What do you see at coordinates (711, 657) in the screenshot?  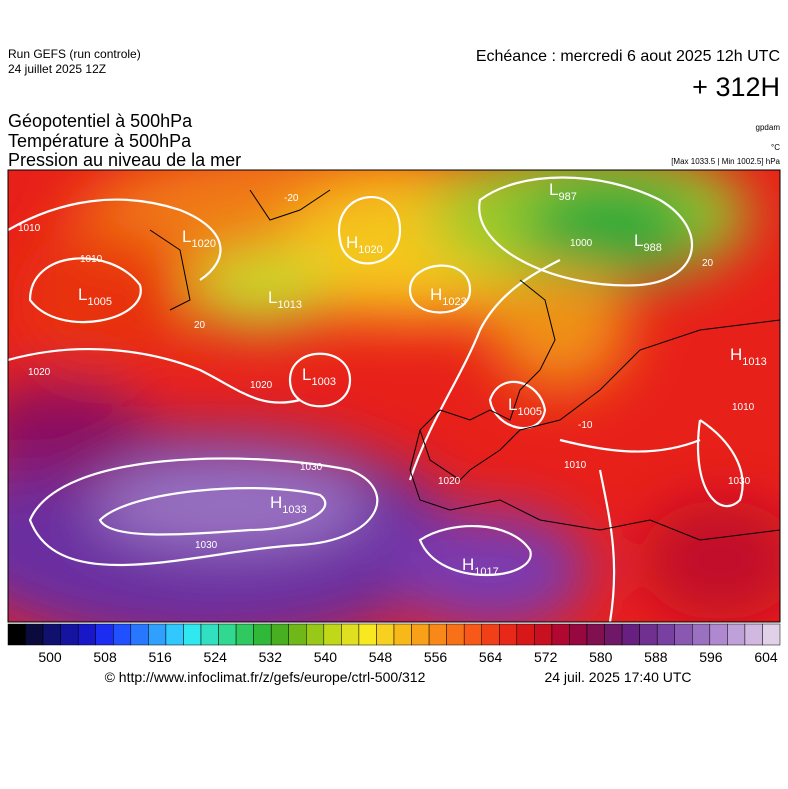 I see `colorbar-tick-label: 596` at bounding box center [711, 657].